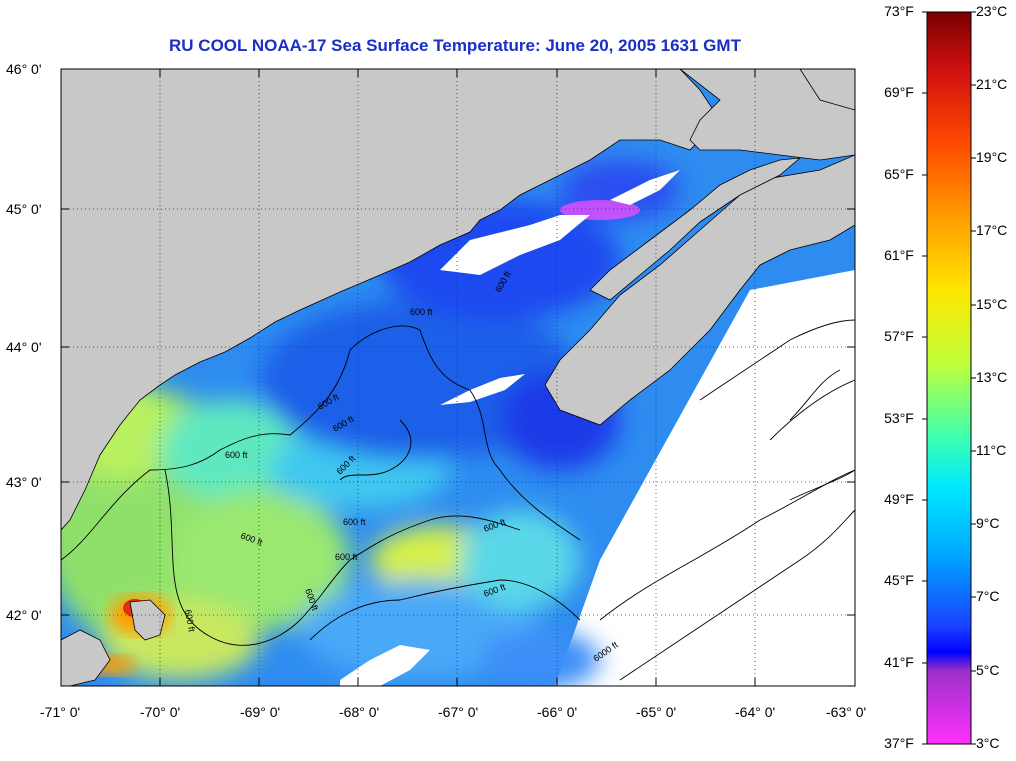  Describe the element at coordinates (24, 69) in the screenshot. I see `lat-label: 46° 0'` at that location.